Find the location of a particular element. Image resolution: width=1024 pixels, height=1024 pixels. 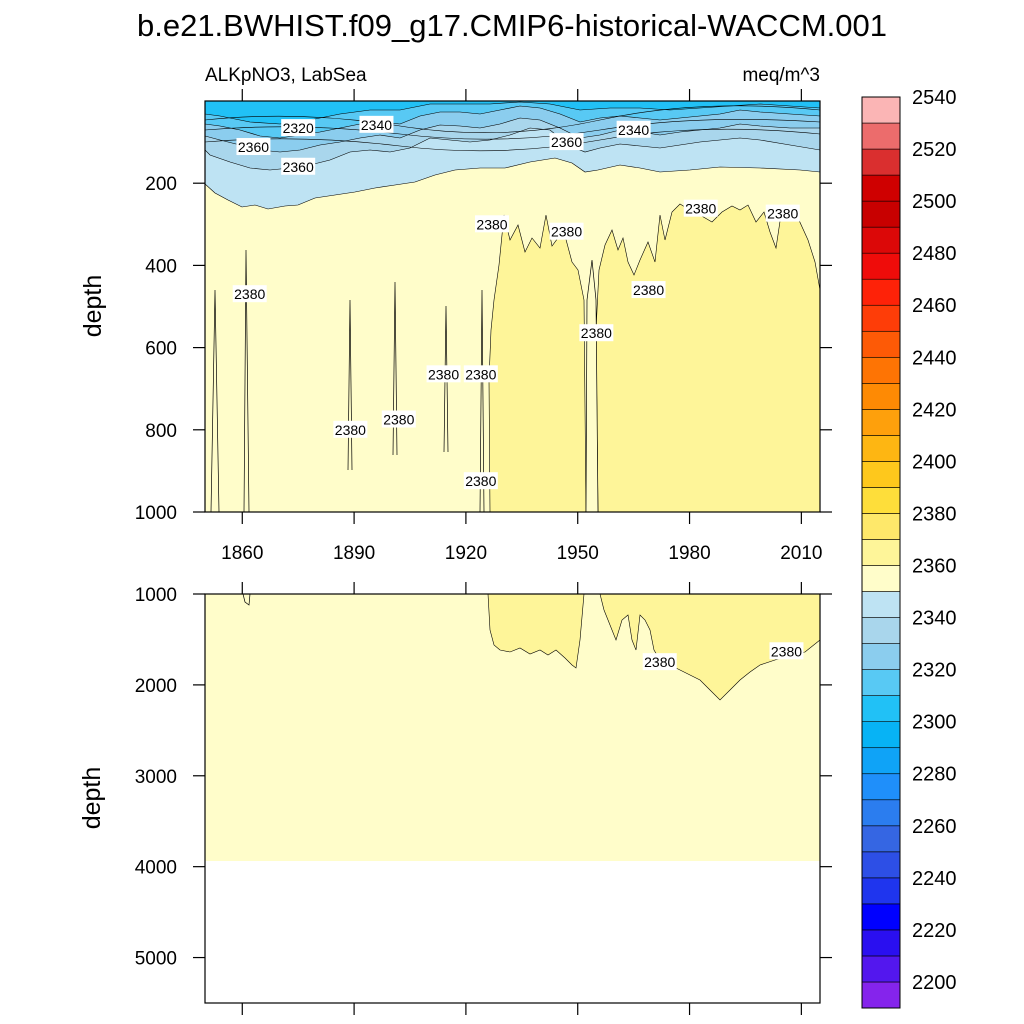

colorbar-tick-label: 2360 is located at coordinates (934, 567).